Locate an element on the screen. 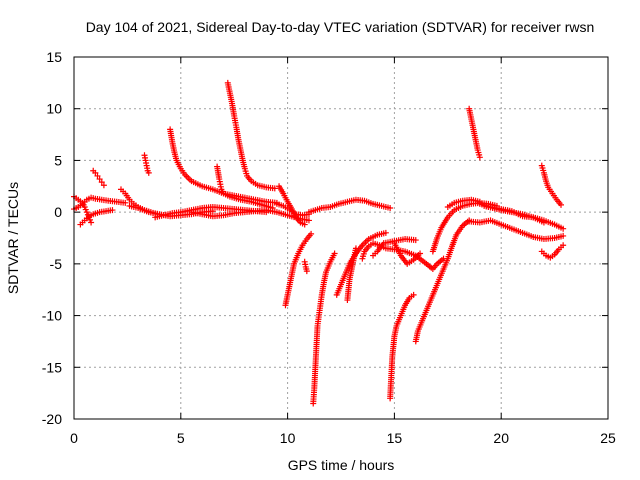 The width and height of the screenshot is (640, 480). y-tick-label: 10 is located at coordinates (54, 109).